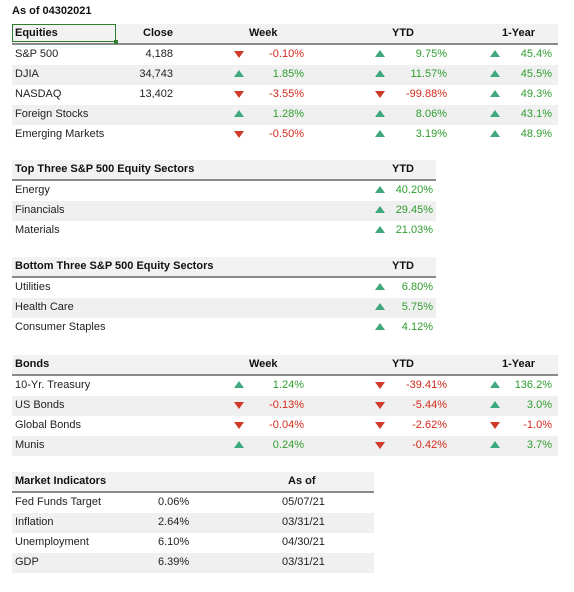  Describe the element at coordinates (519, 33) in the screenshot. I see `one-year-header: 1-Year` at that location.